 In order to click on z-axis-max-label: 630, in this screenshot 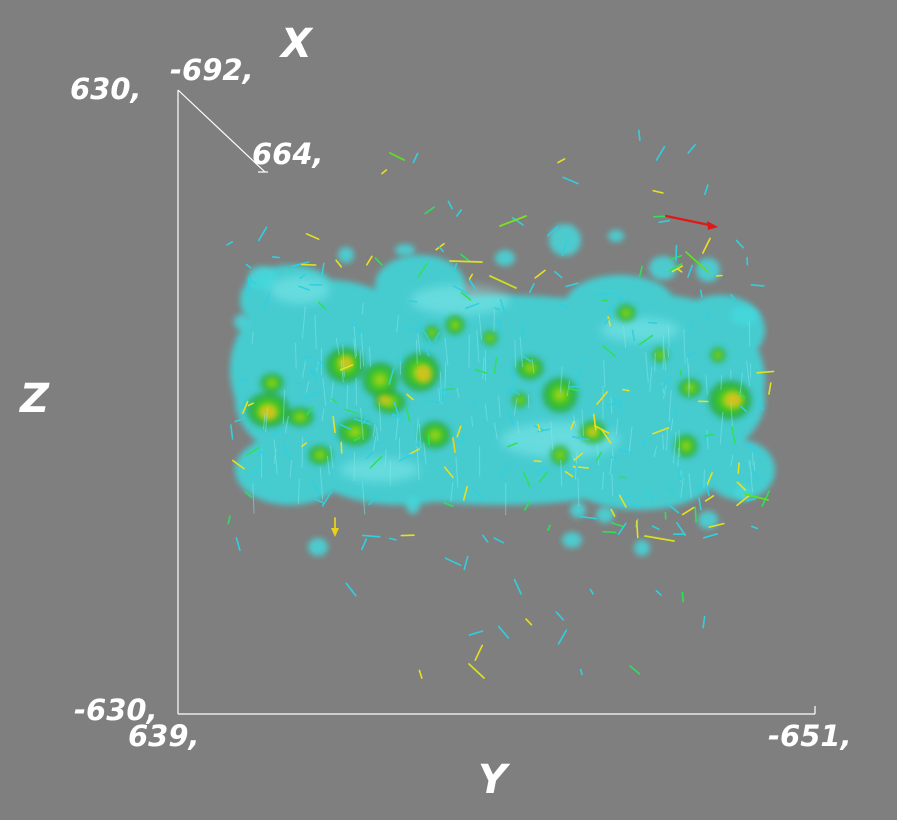, I will do `click(106, 89)`.